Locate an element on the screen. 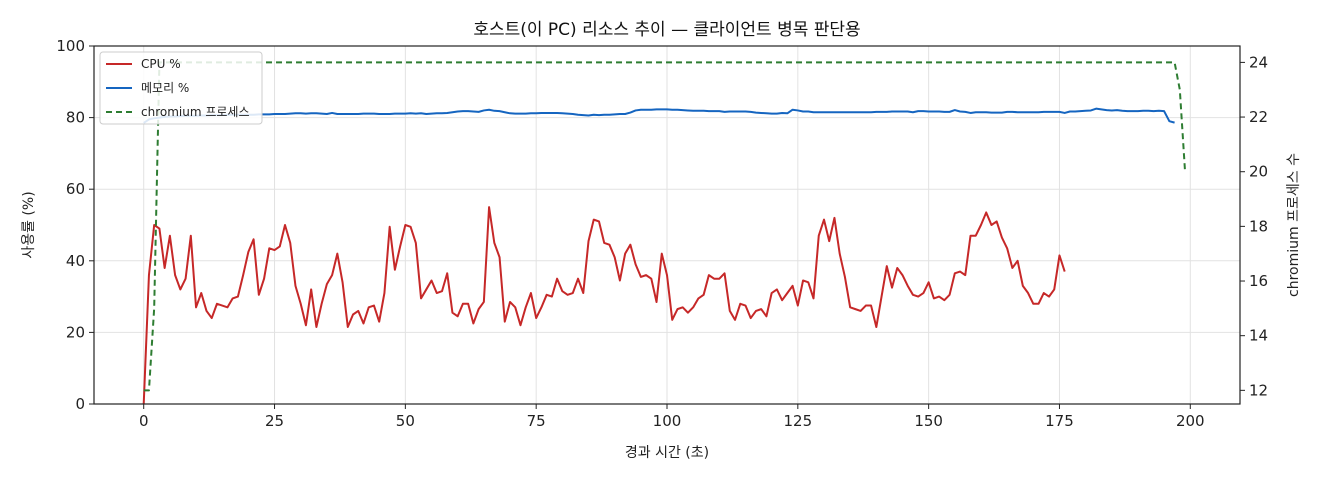 The height and width of the screenshot is (480, 1320). chart-title: 호스트(이 PC) 리소스 추이 — 클라이언트 병목 판단용 is located at coordinates (666, 30).